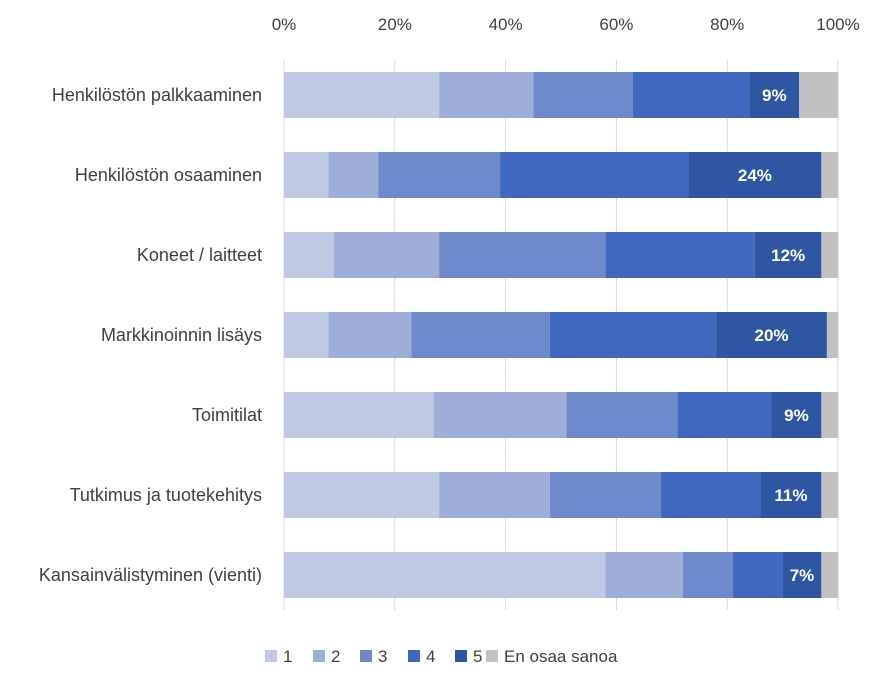 This screenshot has height=692, width=886. I want to click on category-label: Kansainvälistyminen (vienti), so click(150, 575).